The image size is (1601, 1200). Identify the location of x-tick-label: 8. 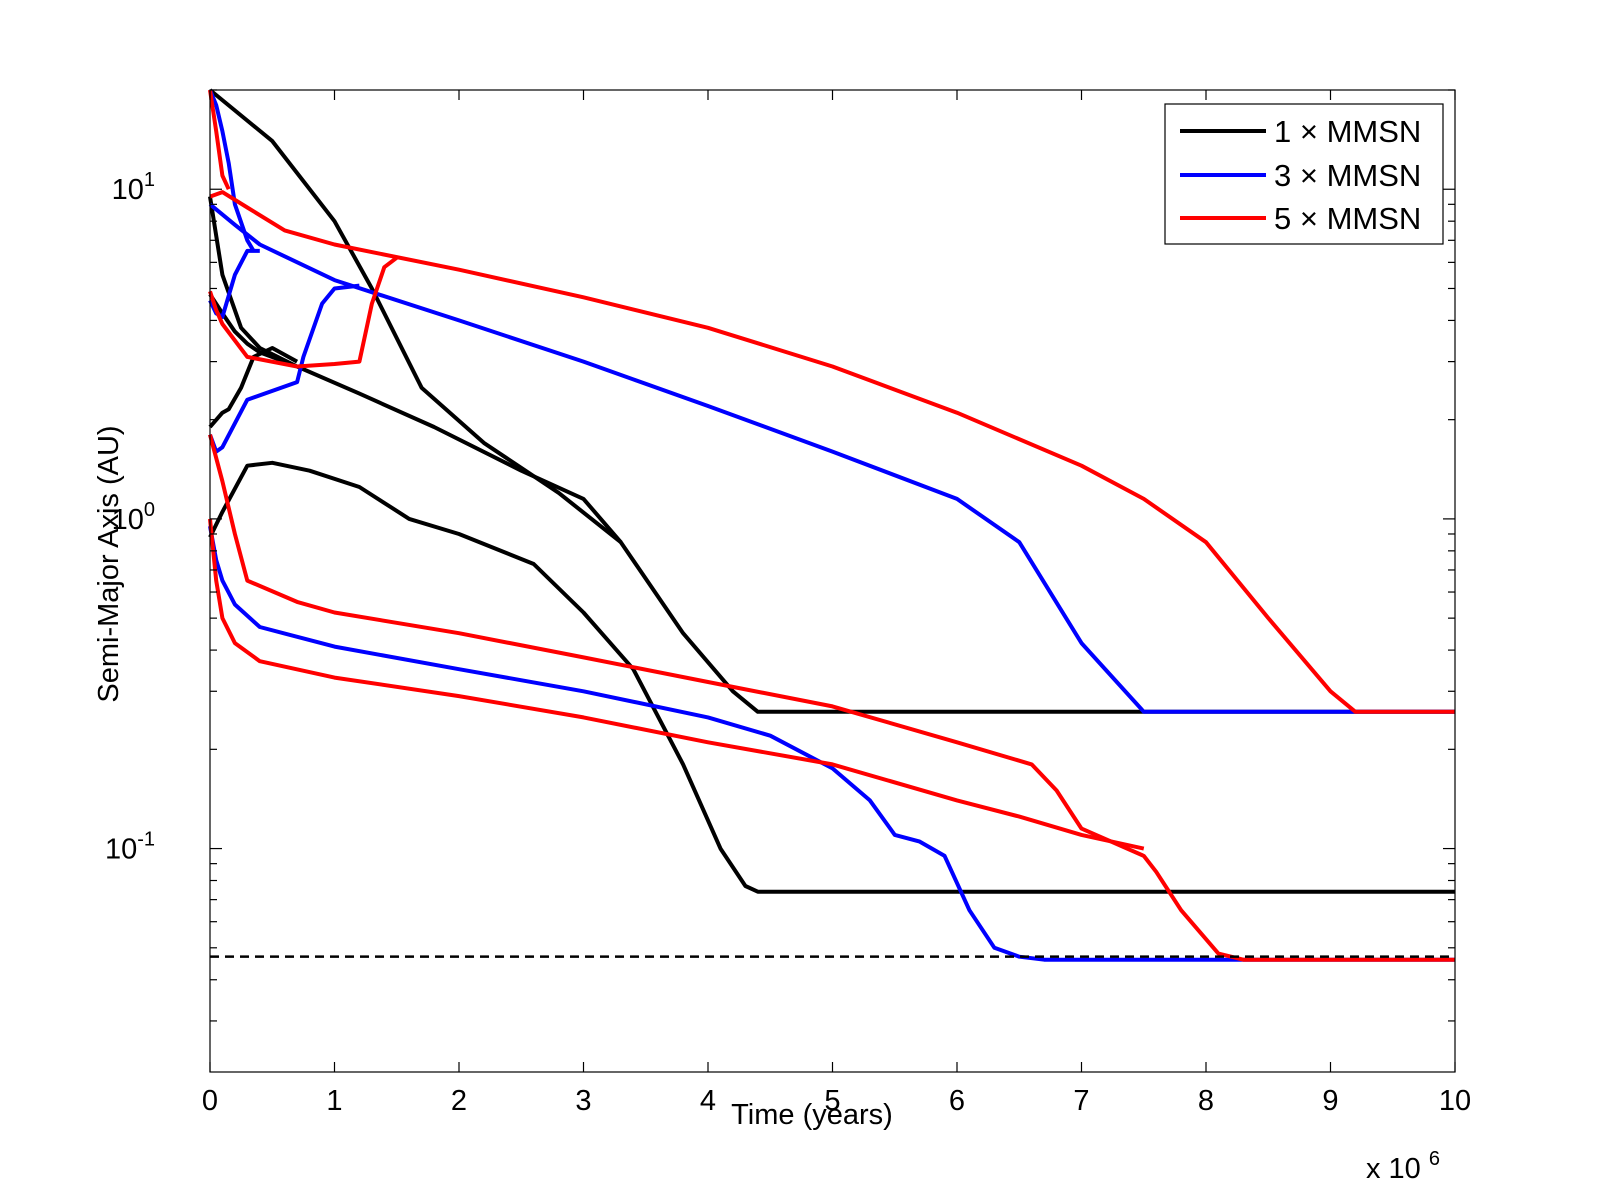
(1206, 1101).